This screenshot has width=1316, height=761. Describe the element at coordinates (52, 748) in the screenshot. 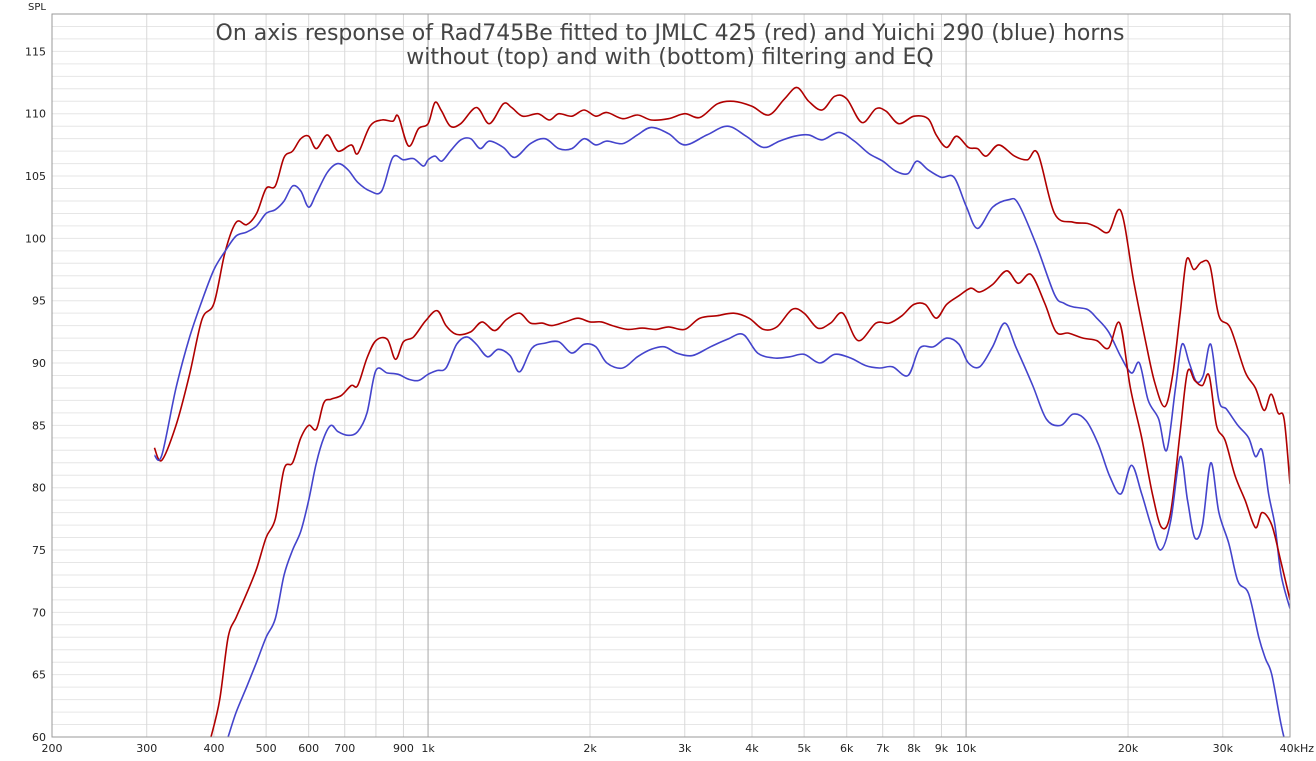

I see `x-tick-label: 200` at that location.